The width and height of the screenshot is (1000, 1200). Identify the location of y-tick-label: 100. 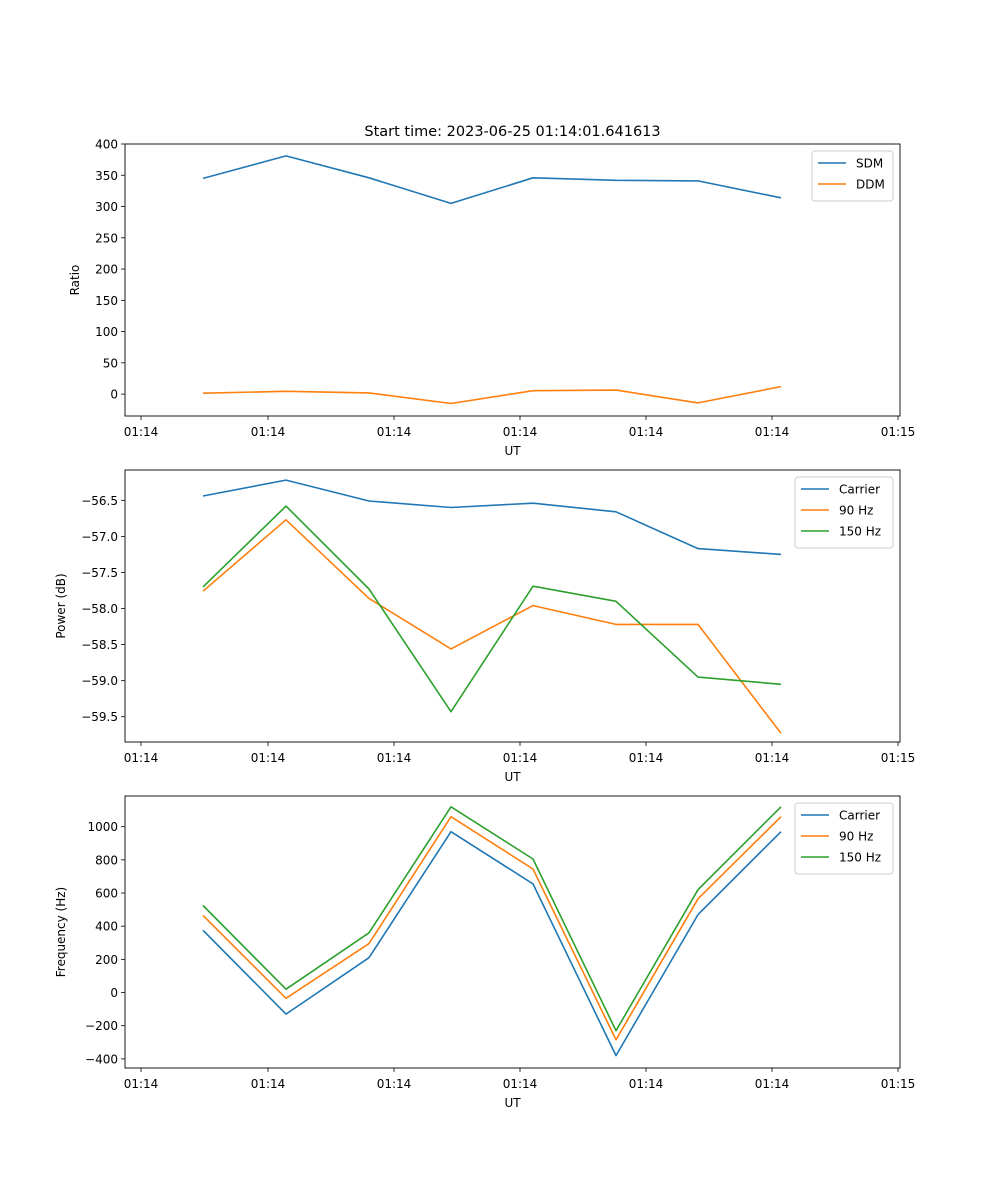
(106, 332).